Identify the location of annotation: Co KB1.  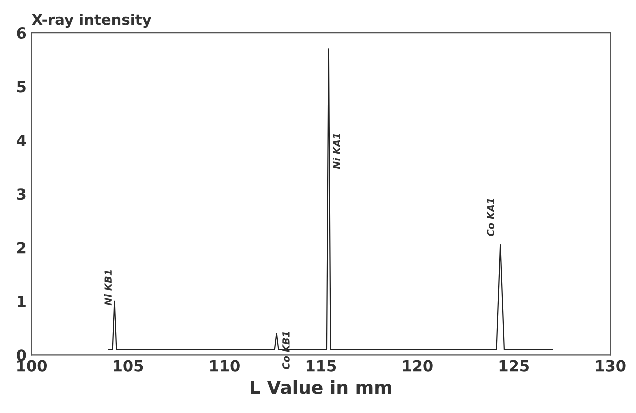
(286, 351).